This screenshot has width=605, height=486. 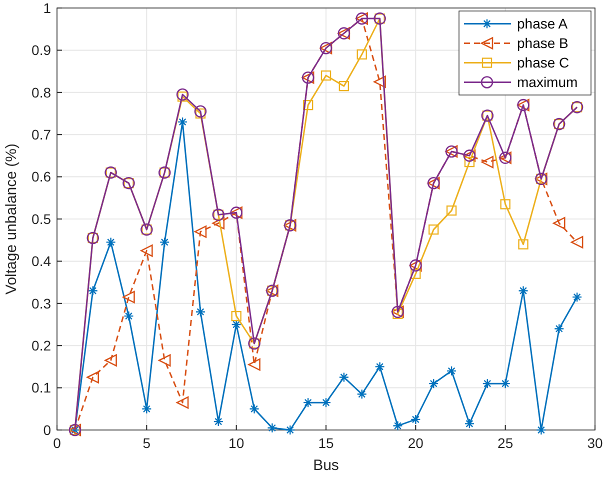 I want to click on y-tick-label: 0.4, so click(x=42, y=261).